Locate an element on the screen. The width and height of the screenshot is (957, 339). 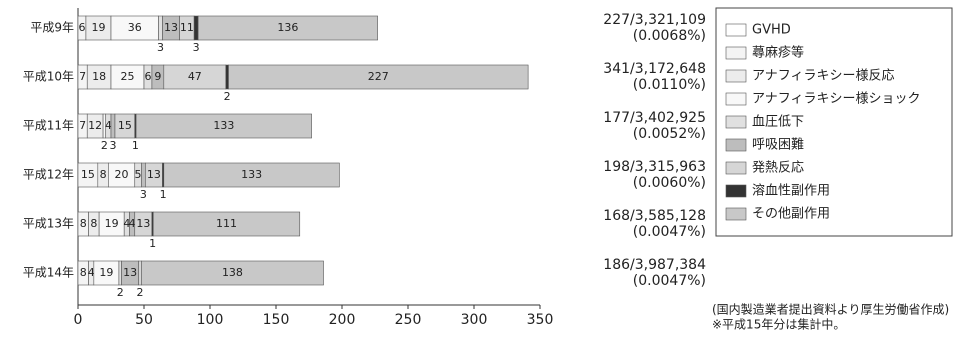
x-tick-label: 150 is located at coordinates (276, 320).